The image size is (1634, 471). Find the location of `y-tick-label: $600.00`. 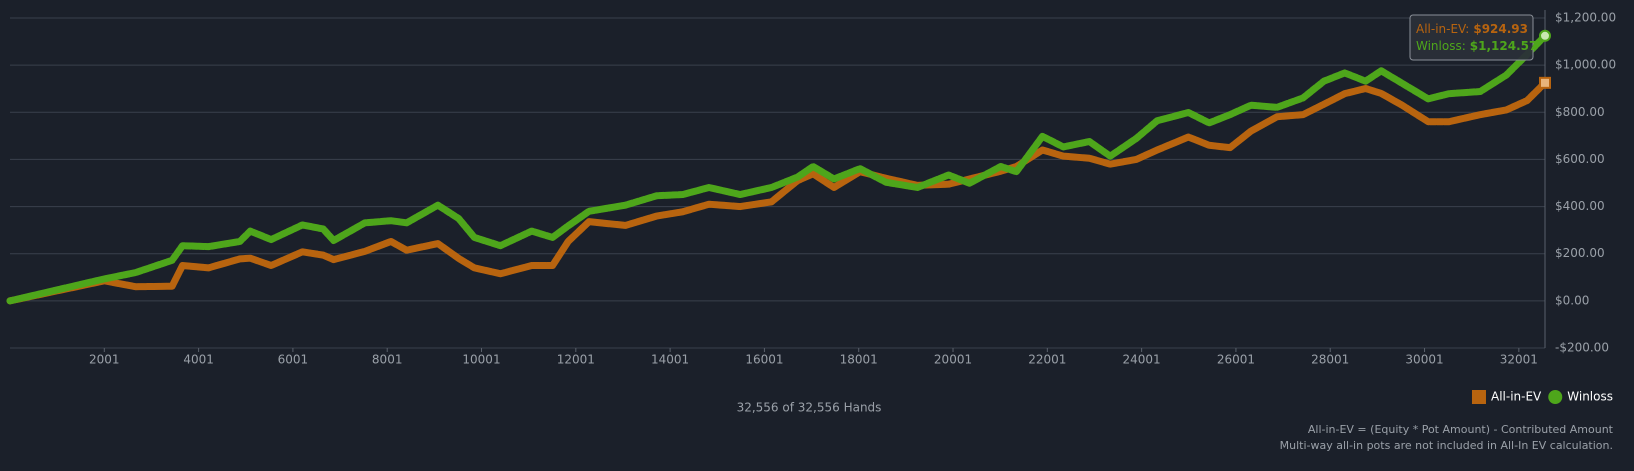

y-tick-label: $600.00 is located at coordinates (1580, 159).